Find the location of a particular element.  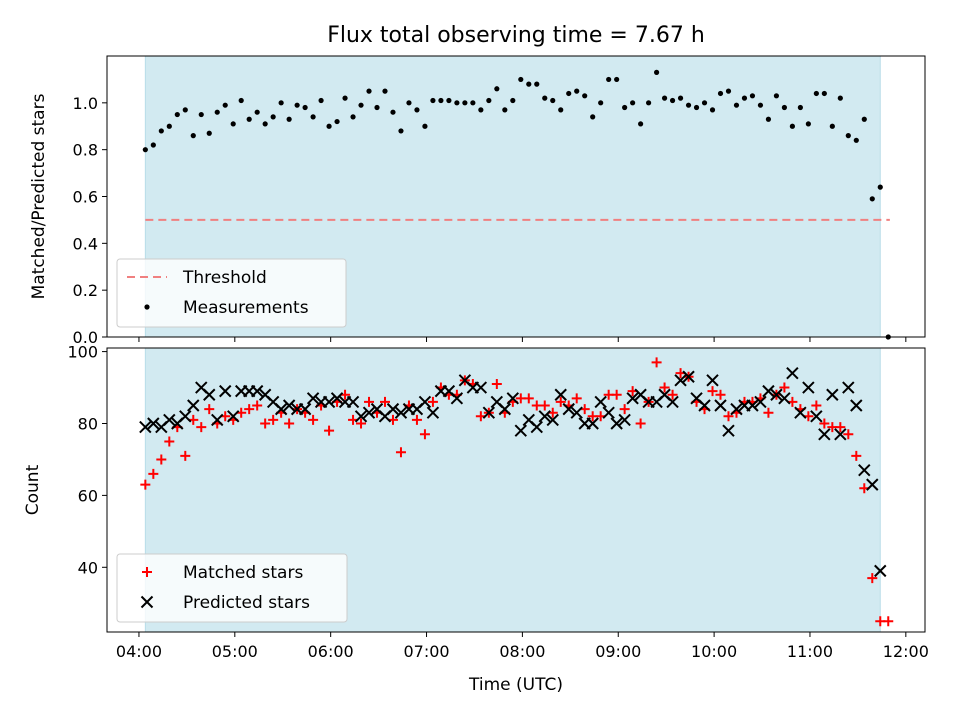

y-tick-label: 0.0 is located at coordinates (85, 337).